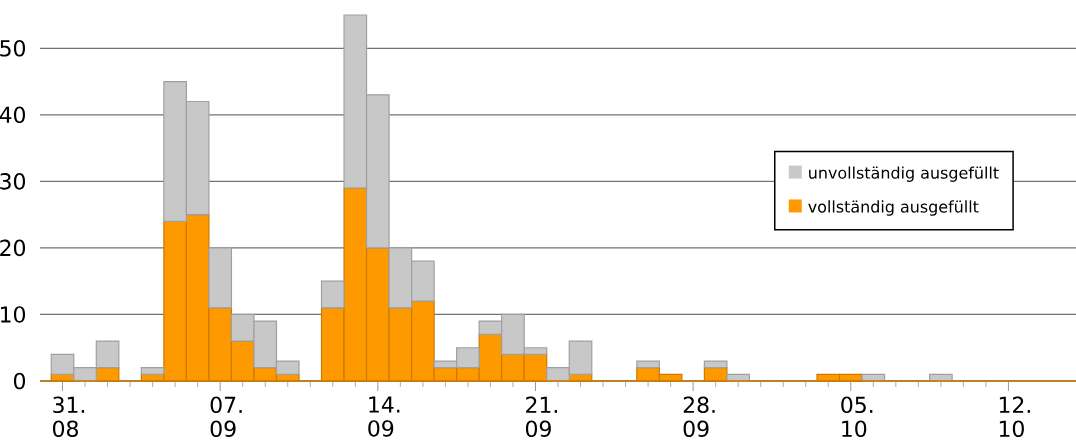 The height and width of the screenshot is (447, 1076). Describe the element at coordinates (13, 48) in the screenshot. I see `y-tick-label: 50` at that location.